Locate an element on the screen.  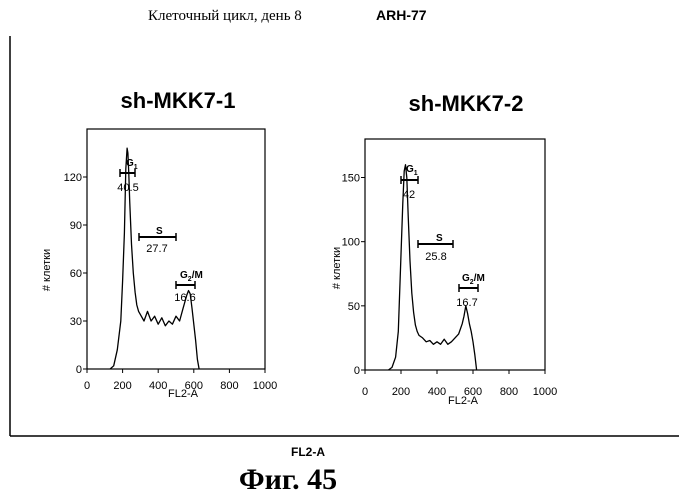
gate-value: 27.7 is located at coordinates (156, 249).